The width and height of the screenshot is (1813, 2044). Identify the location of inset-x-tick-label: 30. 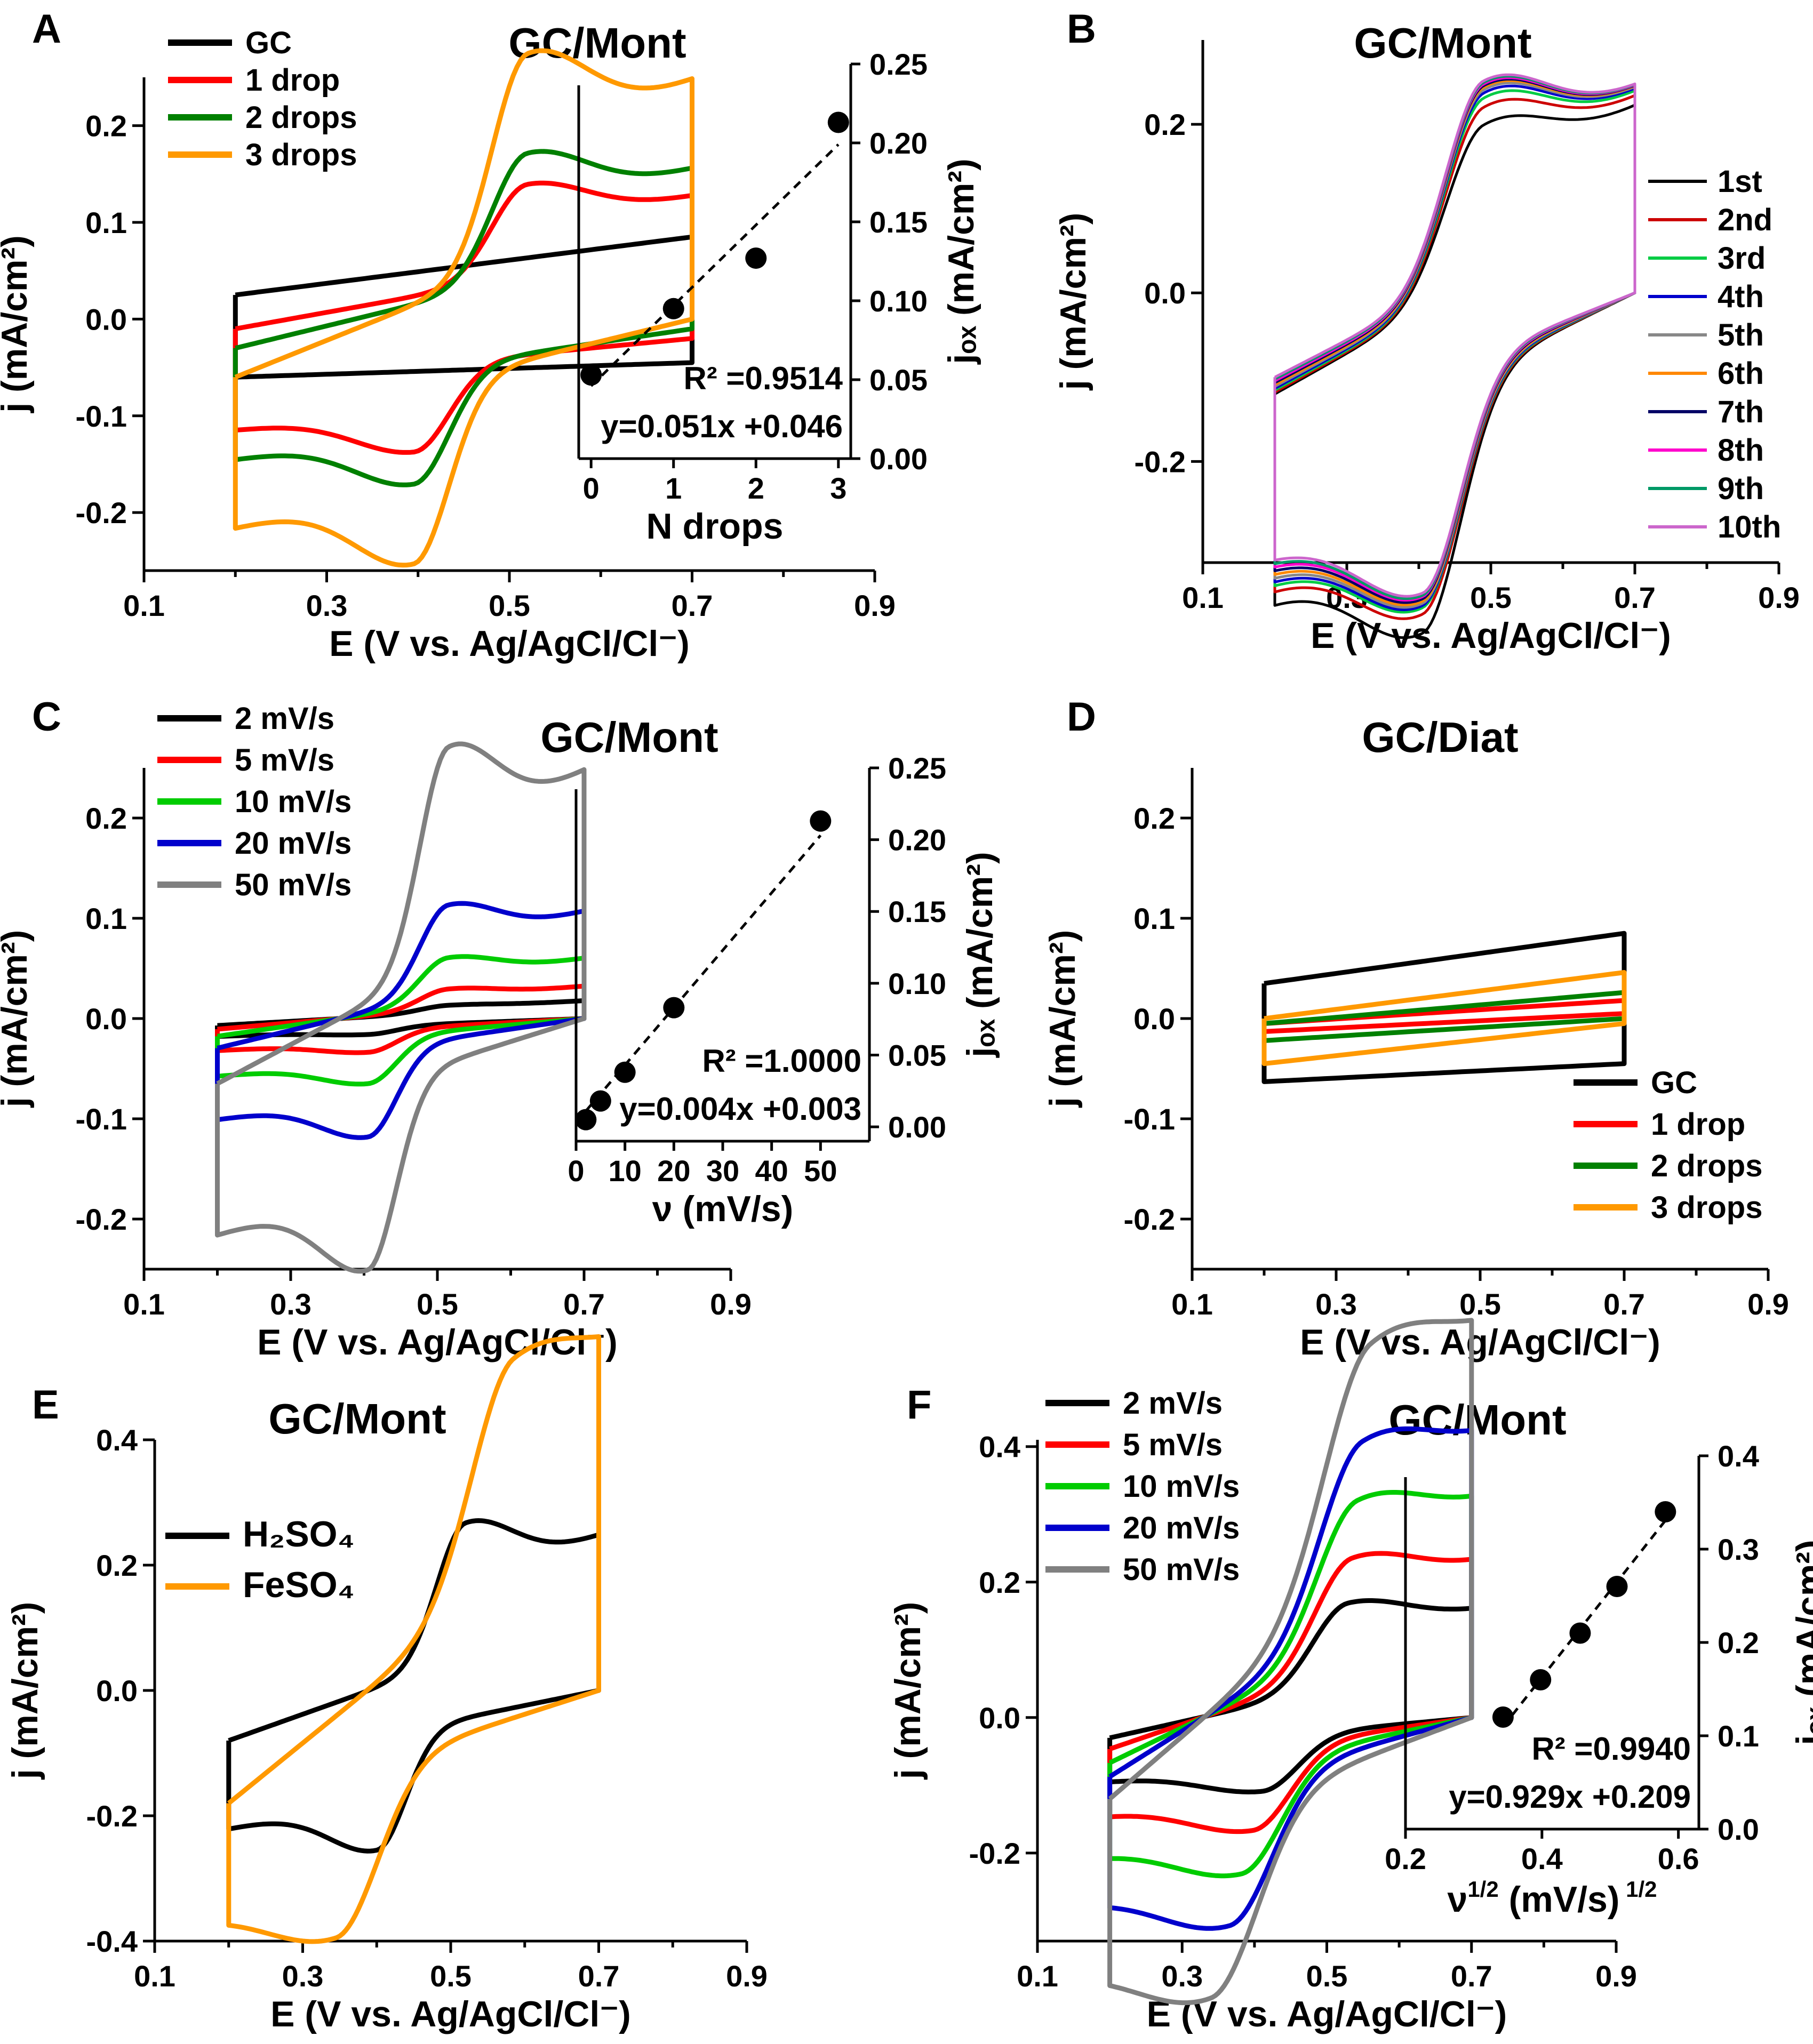
(722, 1171).